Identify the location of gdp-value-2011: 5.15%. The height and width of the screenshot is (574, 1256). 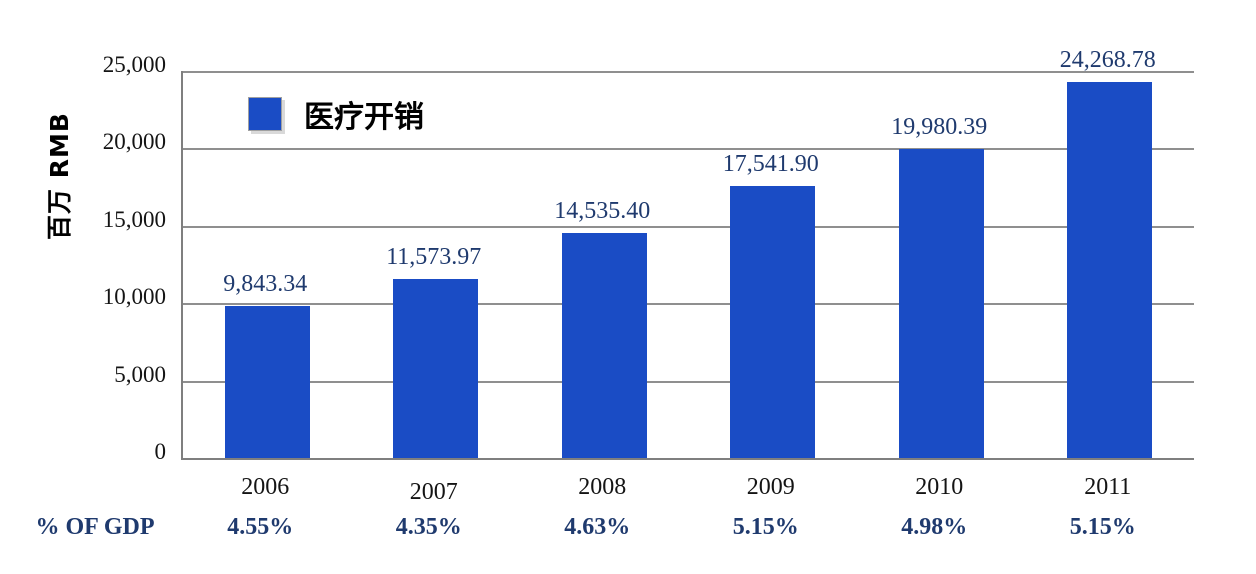
(1102, 527).